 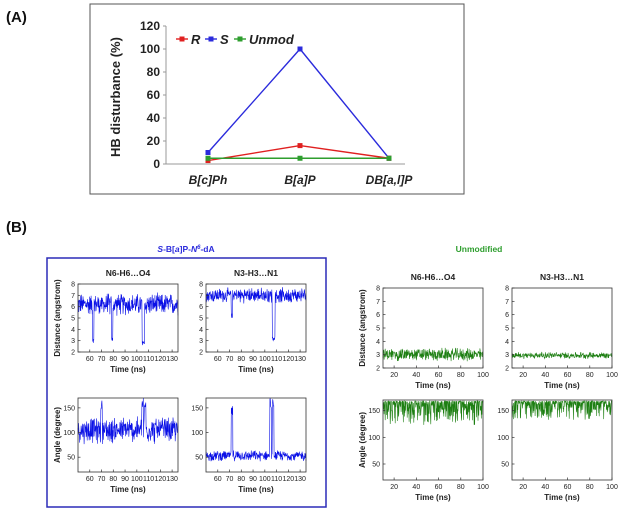 What do you see at coordinates (154, 95) in the screenshot?
I see `hb-ytick-label: 60` at bounding box center [154, 95].